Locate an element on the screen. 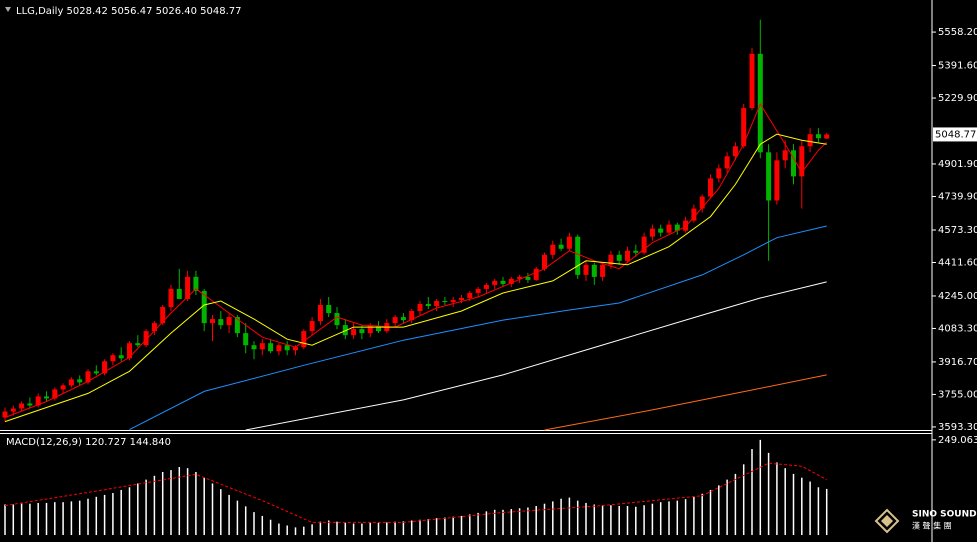 The width and height of the screenshot is (977, 542). watermark-logo is located at coordinates (887, 521).